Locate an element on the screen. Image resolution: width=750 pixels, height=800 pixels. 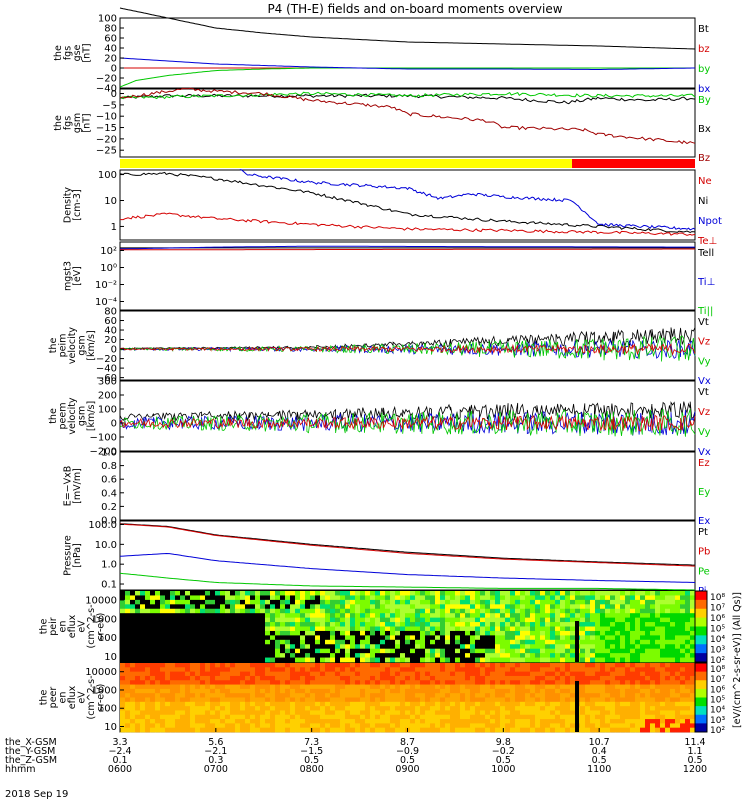
legend-Vz: Vz is located at coordinates (704, 412).